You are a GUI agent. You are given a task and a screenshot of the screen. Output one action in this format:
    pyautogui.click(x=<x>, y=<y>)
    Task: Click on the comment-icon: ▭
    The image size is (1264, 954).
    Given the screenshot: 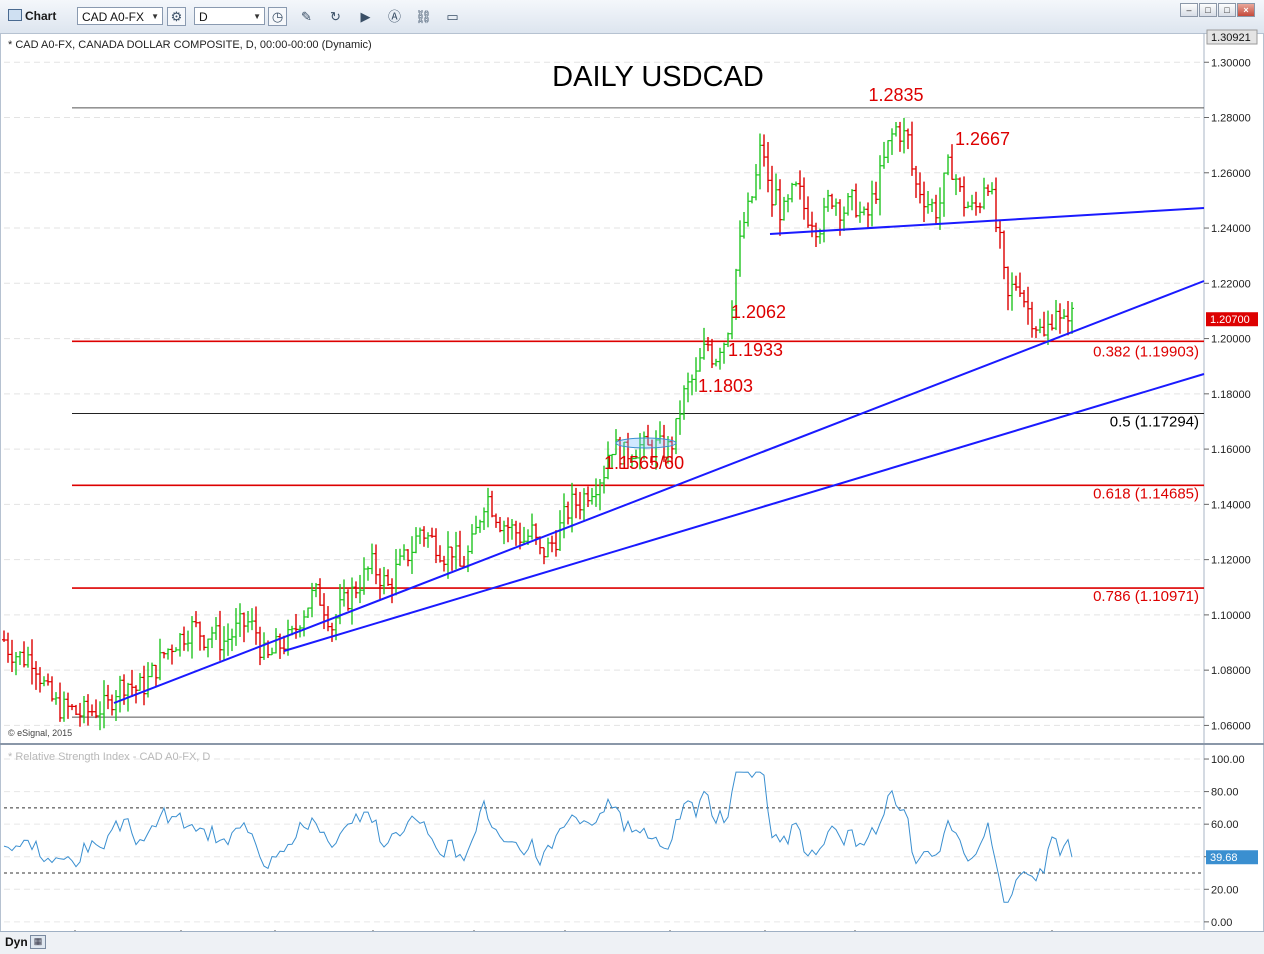 What is the action you would take?
    pyautogui.click(x=452, y=16)
    